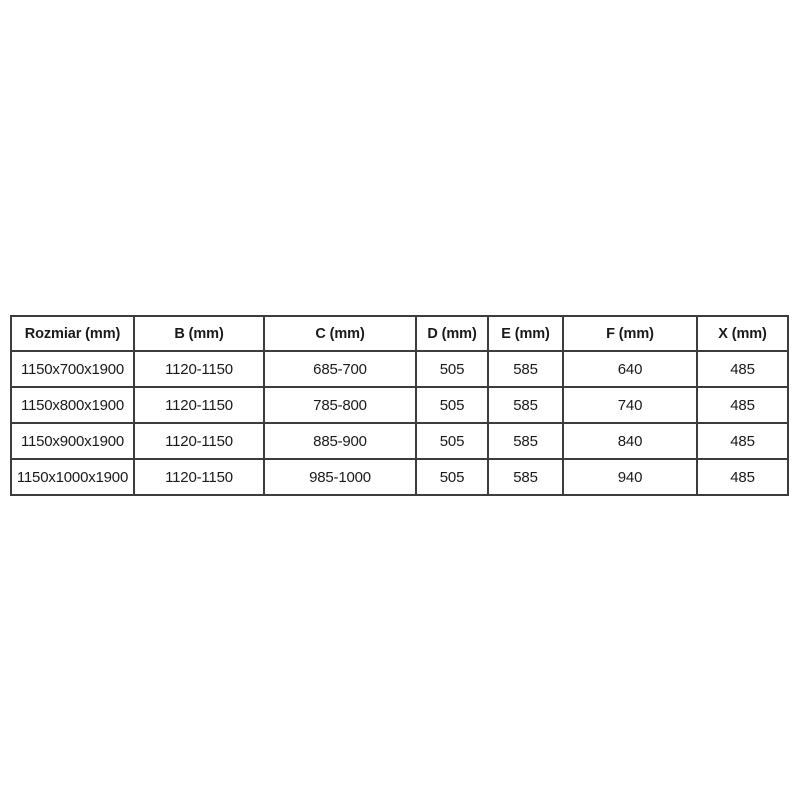 The image size is (800, 800). I want to click on cell-rozmiar: 1150x900x1900, so click(72, 441).